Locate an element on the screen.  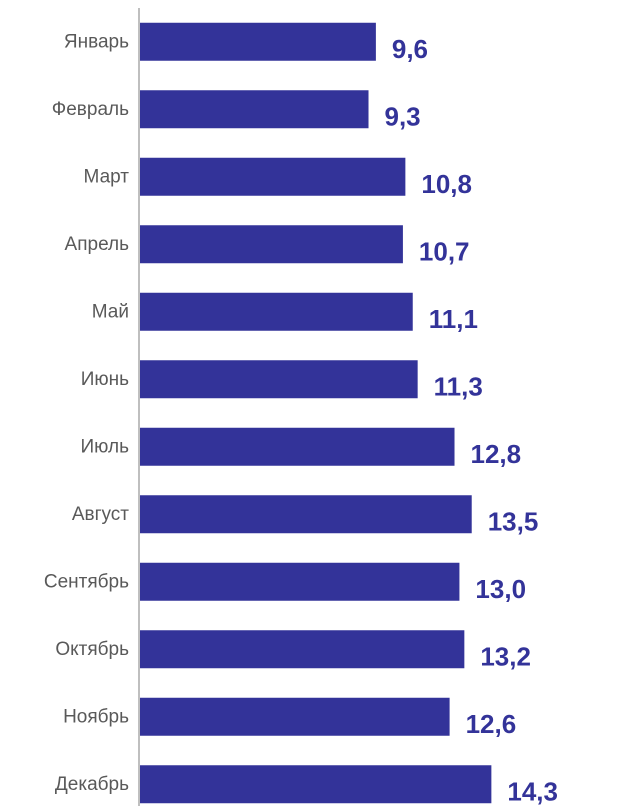
category-label-8: Август is located at coordinates (100, 514).